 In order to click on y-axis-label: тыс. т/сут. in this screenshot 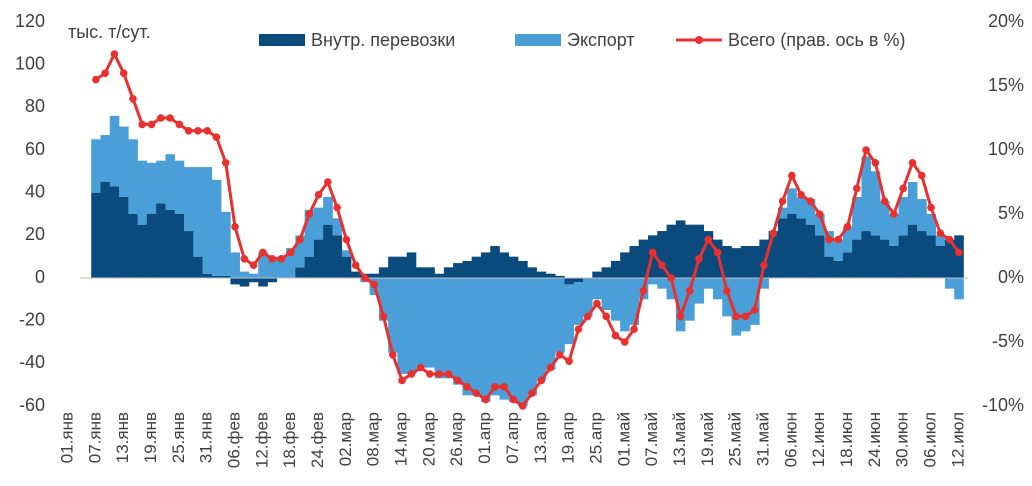, I will do `click(109, 32)`.